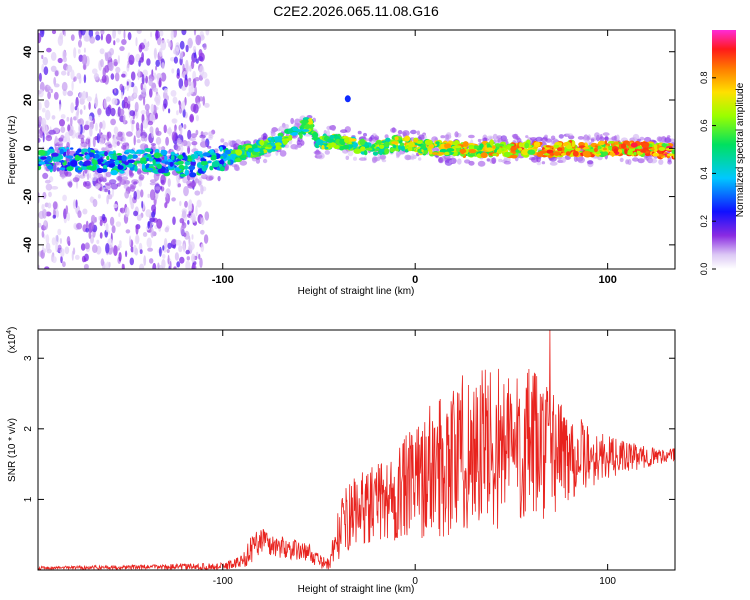 The height and width of the screenshot is (600, 750). I want to click on y-tick-label: 40, so click(28, 52).